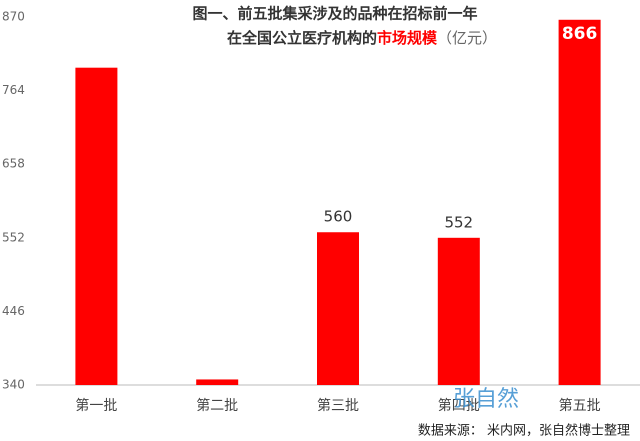  I want to click on value-label: 866, so click(580, 34).